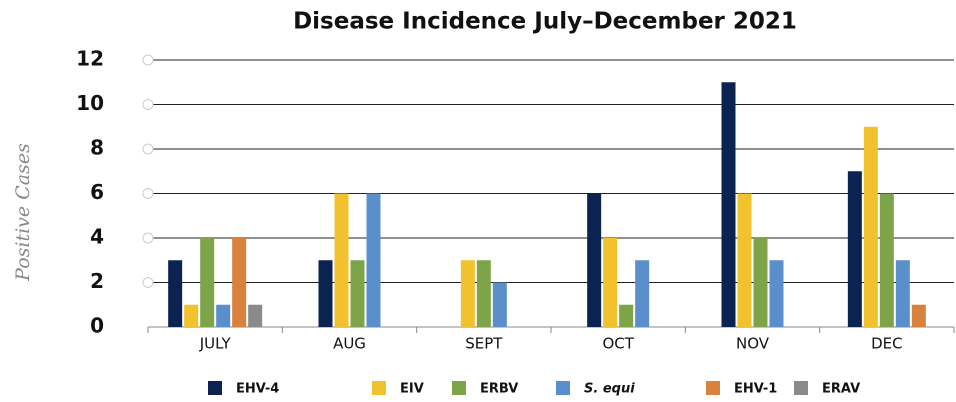 The width and height of the screenshot is (956, 402). Describe the element at coordinates (97, 281) in the screenshot. I see `y-tick-label: 2` at that location.